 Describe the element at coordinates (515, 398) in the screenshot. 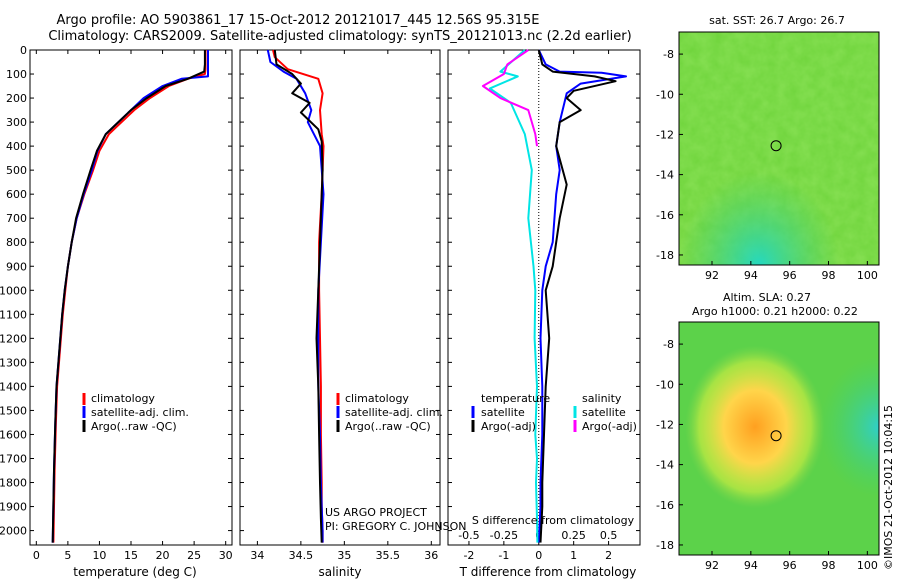

I see `legend-title-temperature: temperature` at that location.